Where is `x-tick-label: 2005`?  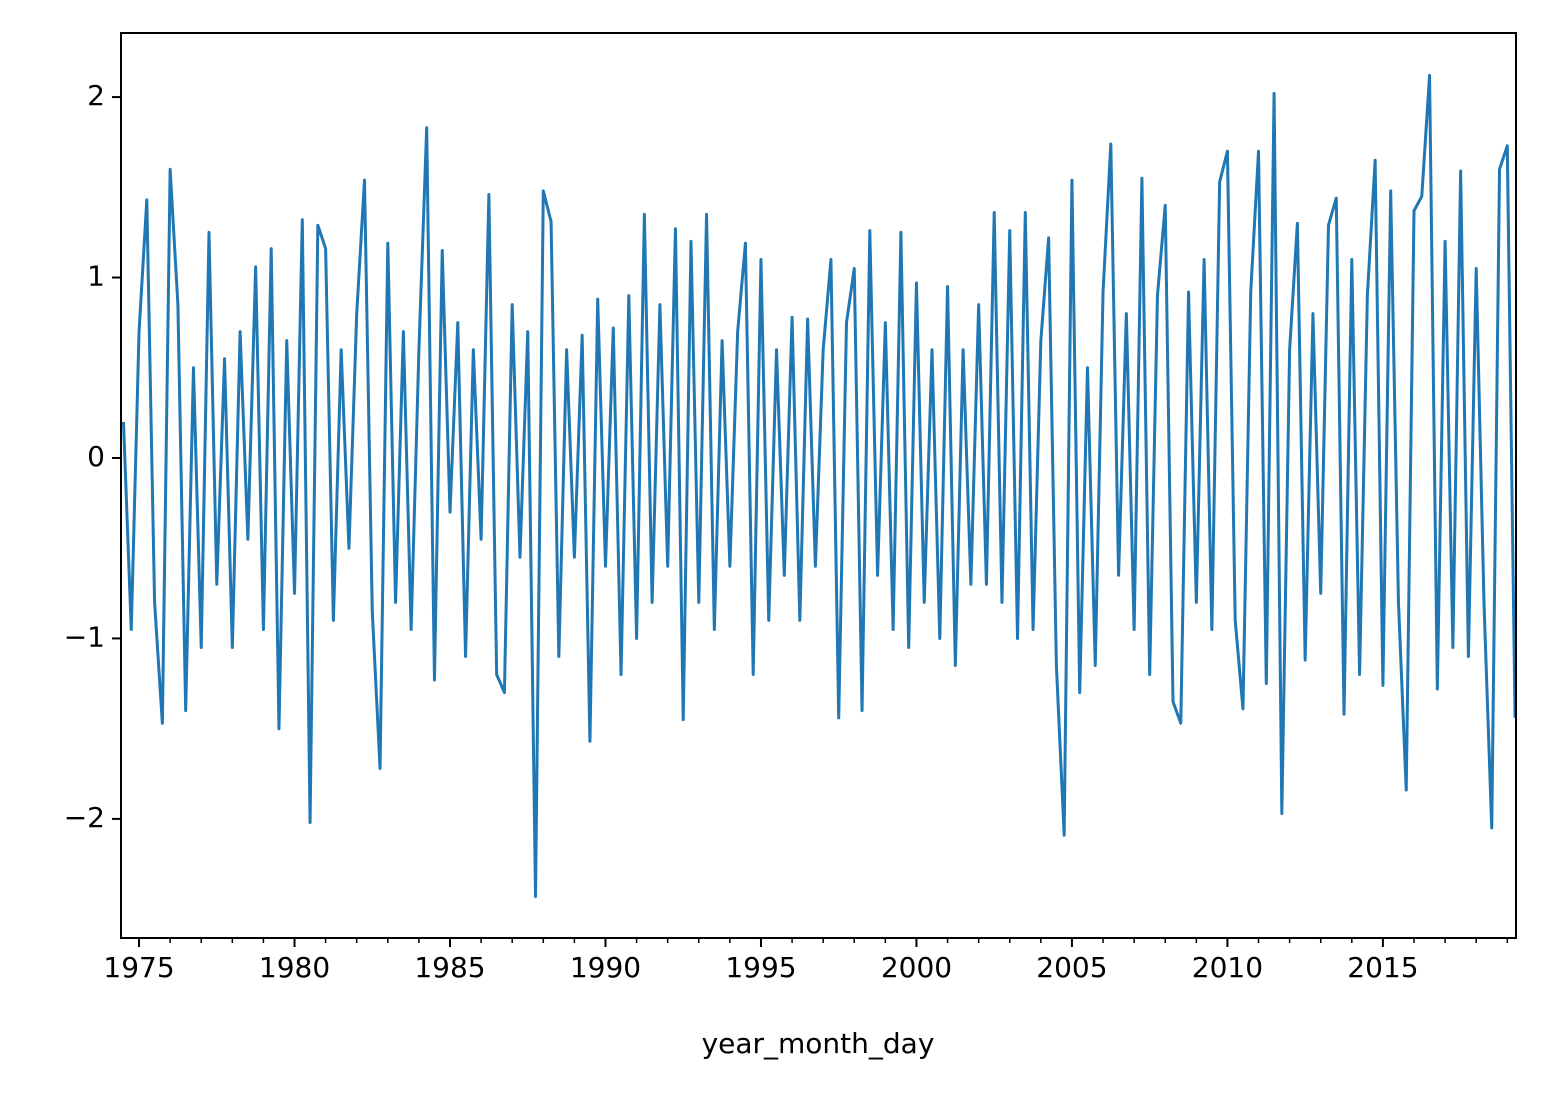 x-tick-label: 2005 is located at coordinates (1071, 967).